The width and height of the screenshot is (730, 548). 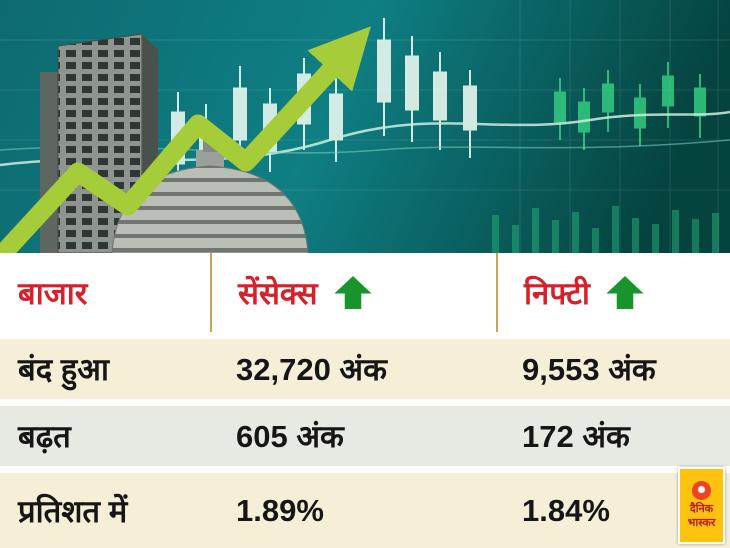 I want to click on sensex-up-arrow-icon, so click(x=353, y=292).